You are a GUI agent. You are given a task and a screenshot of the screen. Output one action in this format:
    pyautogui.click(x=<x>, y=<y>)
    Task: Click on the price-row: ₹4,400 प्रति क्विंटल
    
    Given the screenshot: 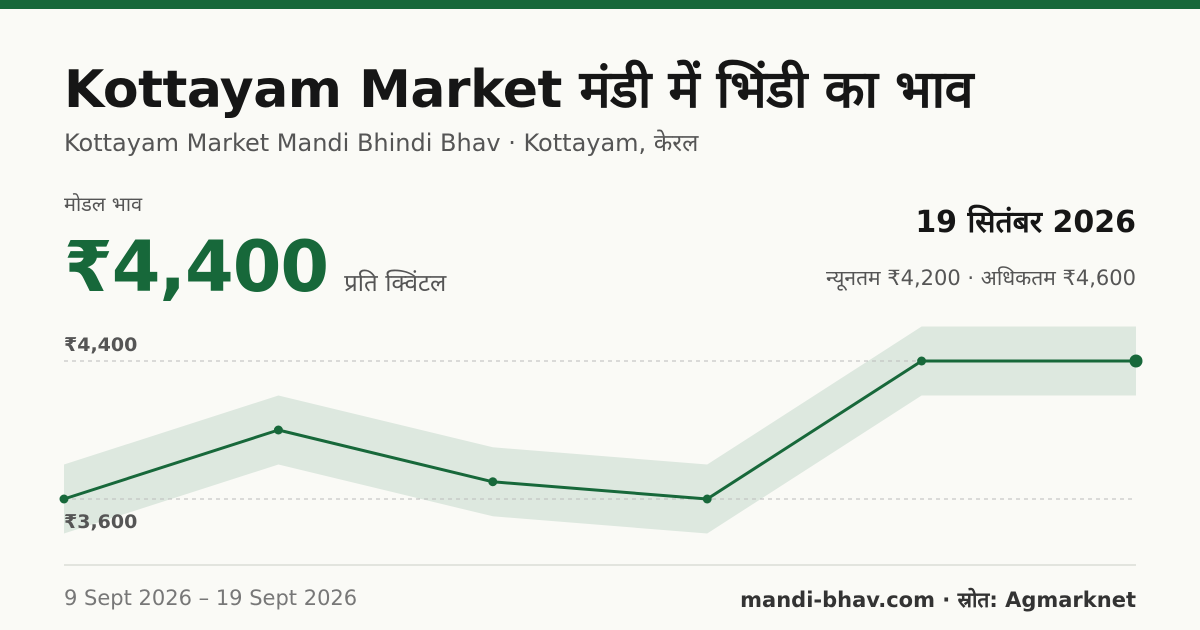 What is the action you would take?
    pyautogui.click(x=255, y=267)
    